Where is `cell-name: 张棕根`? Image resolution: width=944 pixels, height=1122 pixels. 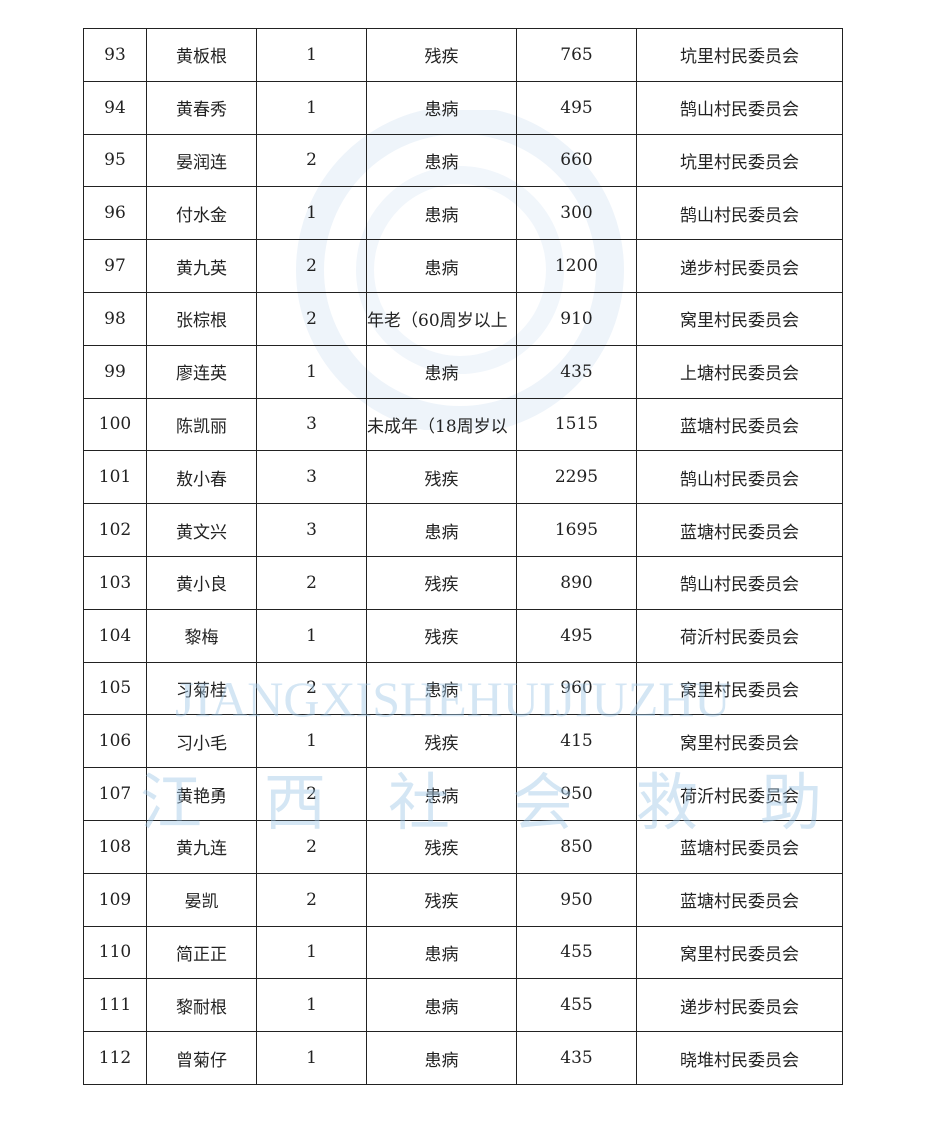 cell-name: 张棕根 is located at coordinates (201, 318).